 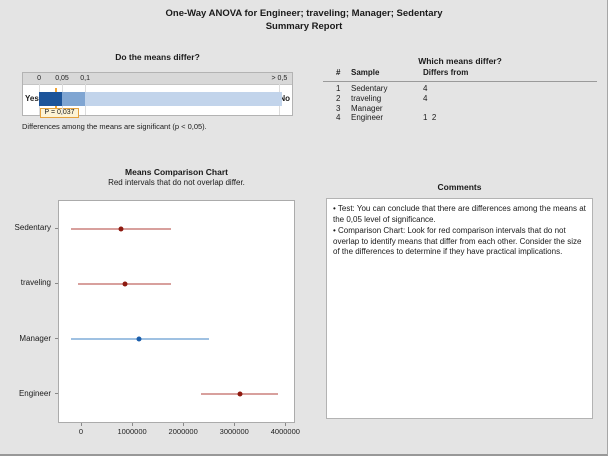 I want to click on p-value-gauge: 0 0,05 0,1 > 0,5 Yes No P = 0,037, so click(x=157, y=95).